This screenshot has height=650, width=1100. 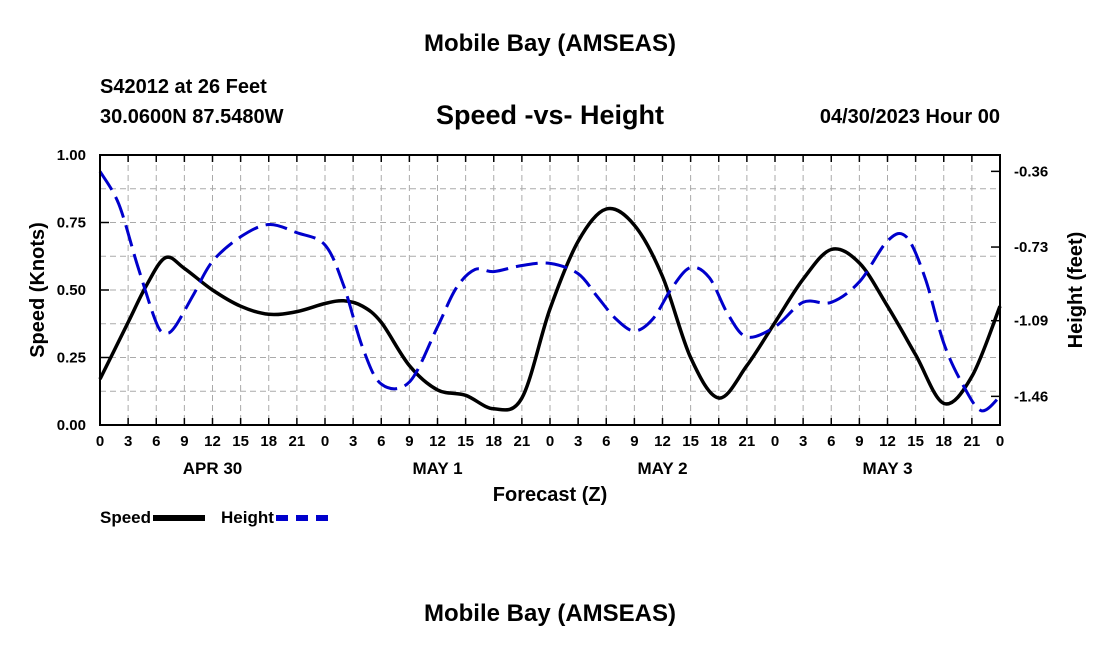 What do you see at coordinates (887, 468) in the screenshot?
I see `date-label: MAY 3` at bounding box center [887, 468].